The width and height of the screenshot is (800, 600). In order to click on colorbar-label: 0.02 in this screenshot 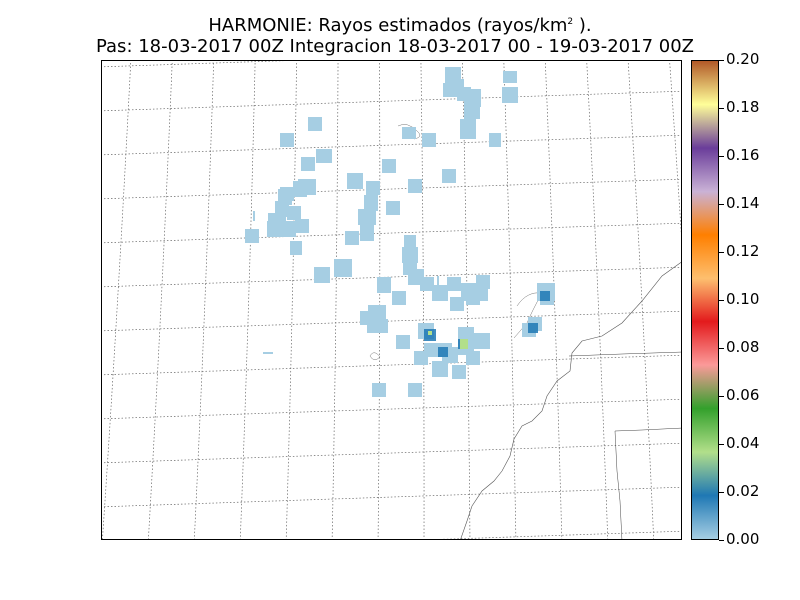, I will do `click(743, 491)`.